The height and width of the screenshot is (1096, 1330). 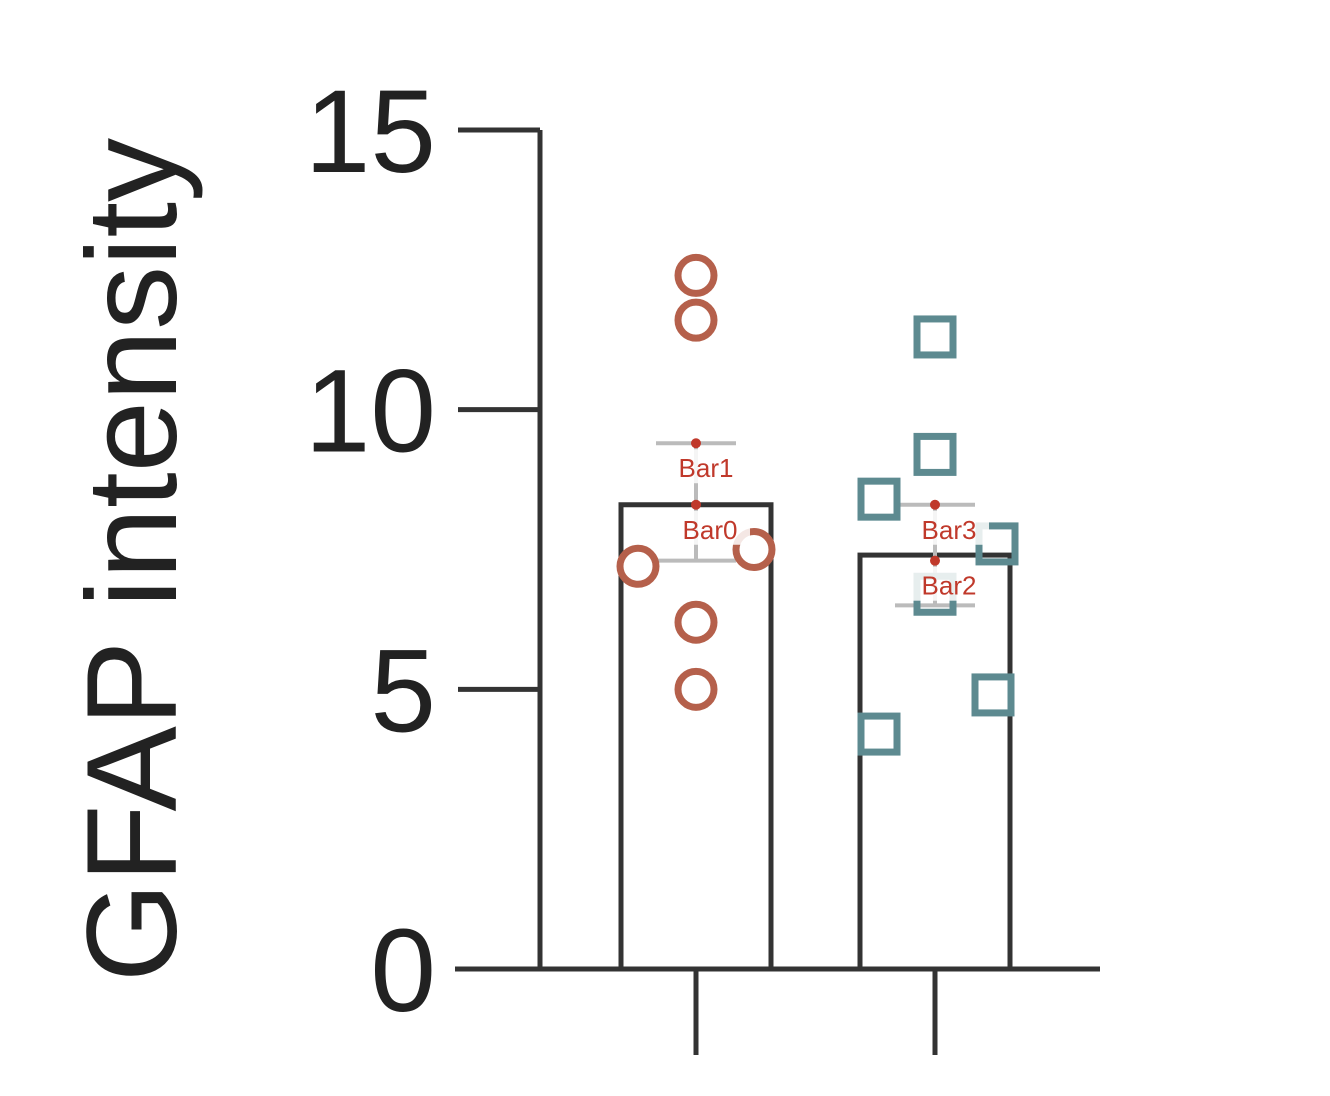 I want to click on y-tick-label: 10, so click(x=370, y=412).